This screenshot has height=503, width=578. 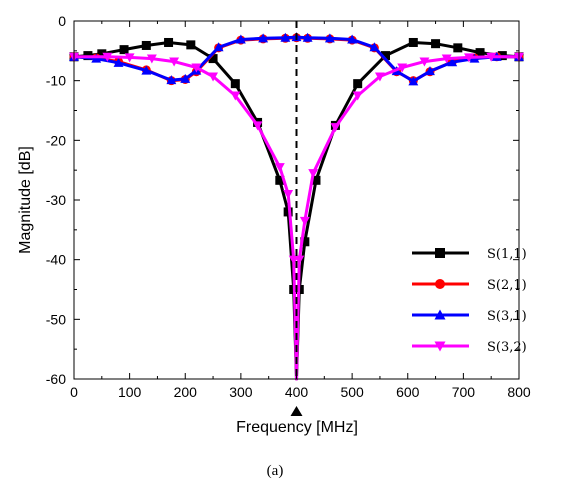 What do you see at coordinates (507, 347) in the screenshot?
I see `legend-label: S(3,2)` at bounding box center [507, 347].